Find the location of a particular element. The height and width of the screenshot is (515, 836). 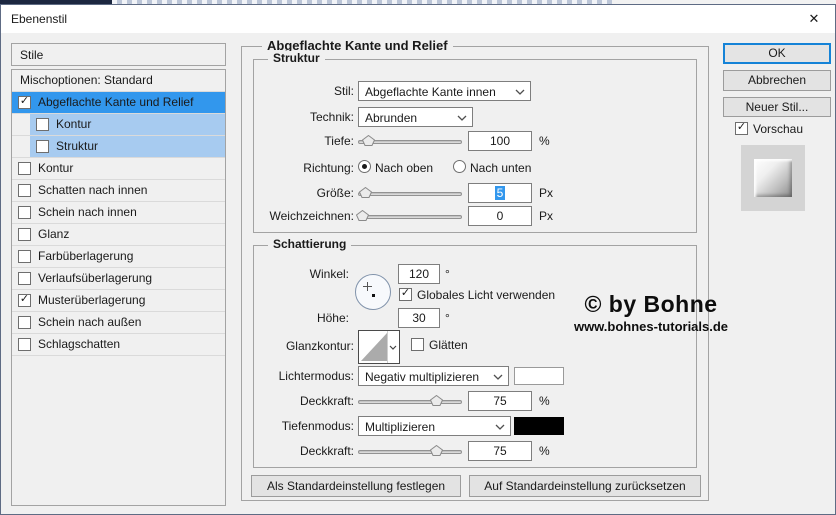

desktop-strip-light is located at coordinates (724, 2).